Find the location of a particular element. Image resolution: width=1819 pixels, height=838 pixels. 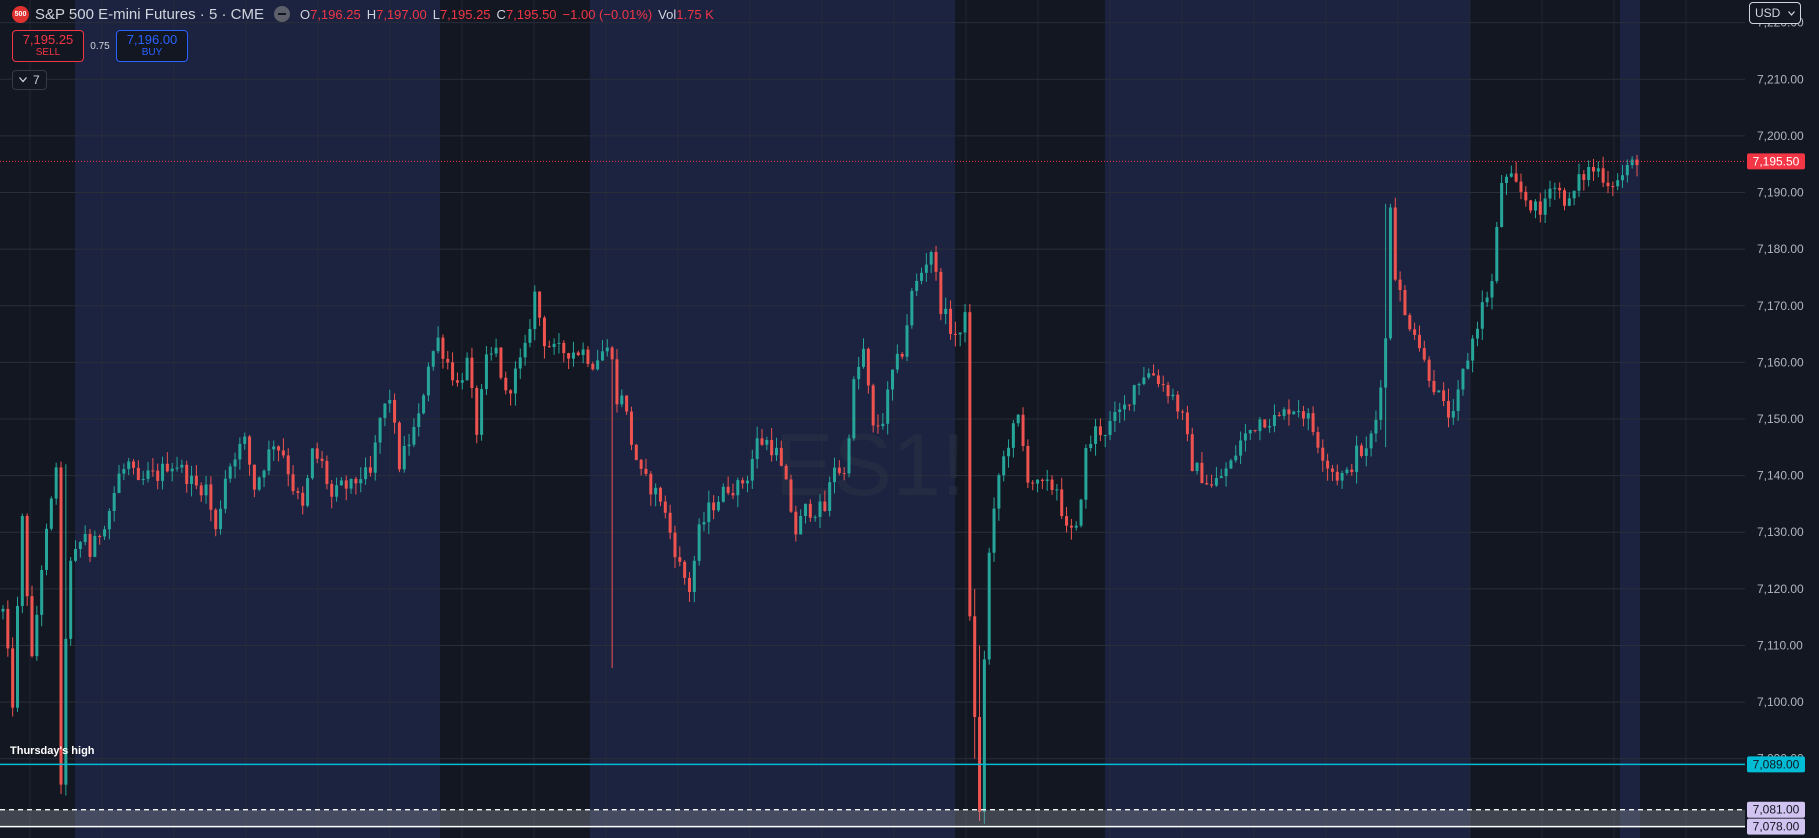

indicators-toggle-button: 7 is located at coordinates (29, 80).